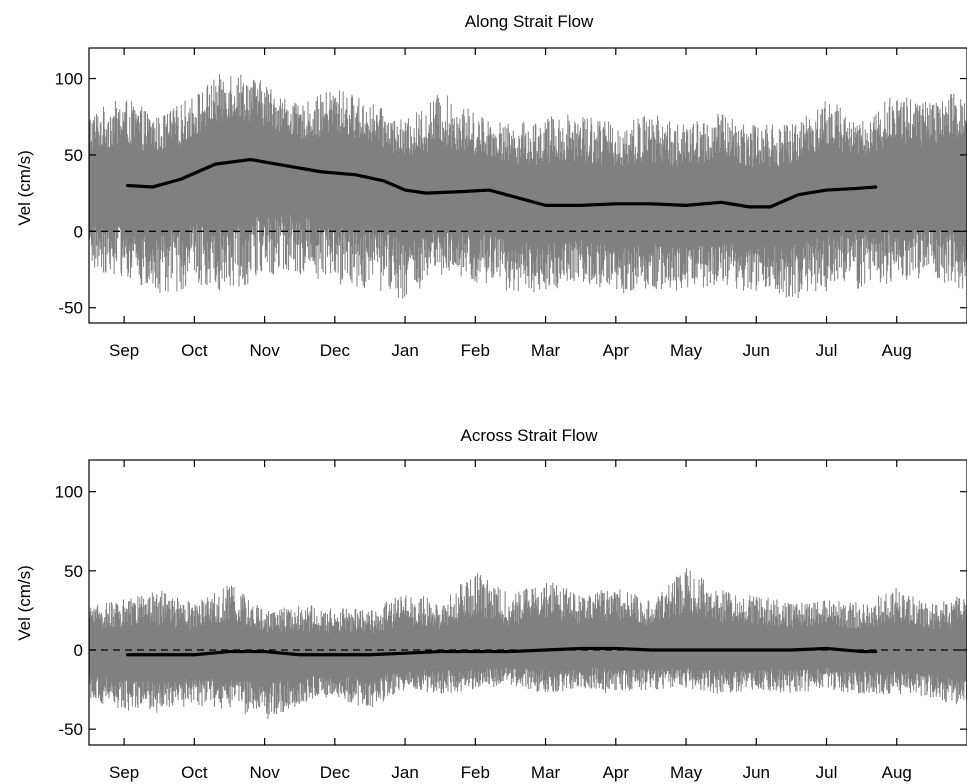 The width and height of the screenshot is (967, 784). I want to click on across-strait-title: Across Strait Flow, so click(530, 435).